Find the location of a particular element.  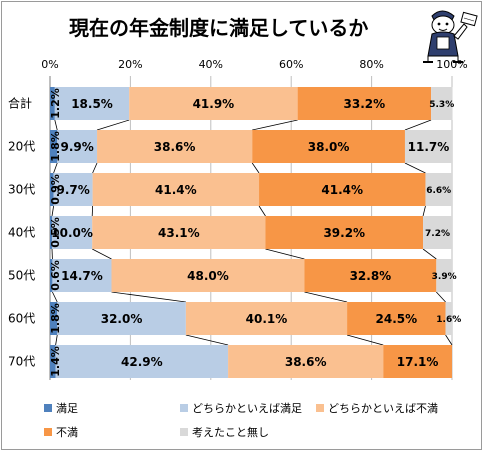

x-tick-label: 100% is located at coordinates (451, 64).